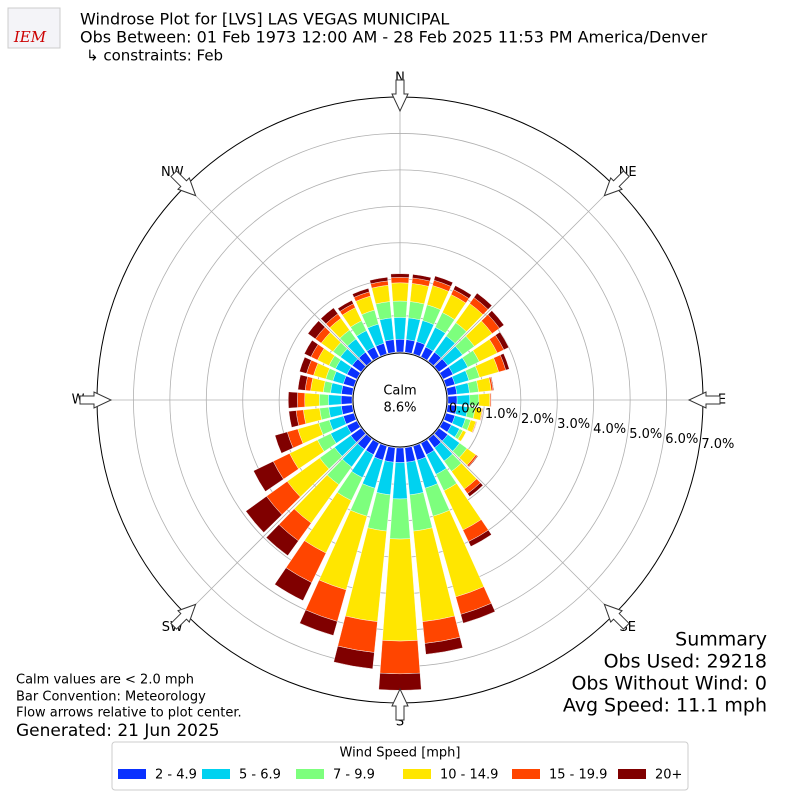 The width and height of the screenshot is (800, 800). What do you see at coordinates (668, 775) in the screenshot?
I see `legend-label: 20+` at bounding box center [668, 775].